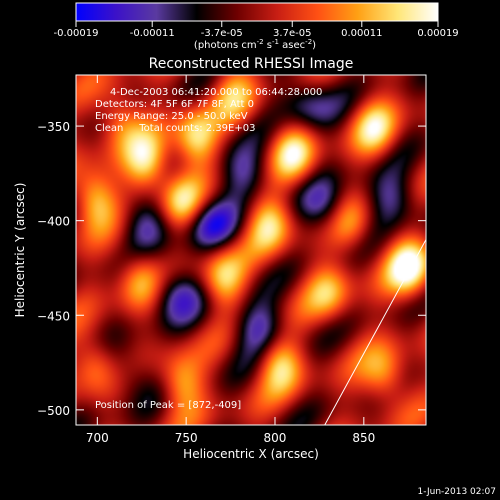 This screenshot has height=500, width=500. I want to click on colorbar-tick-label: 0.00011, so click(361, 33).